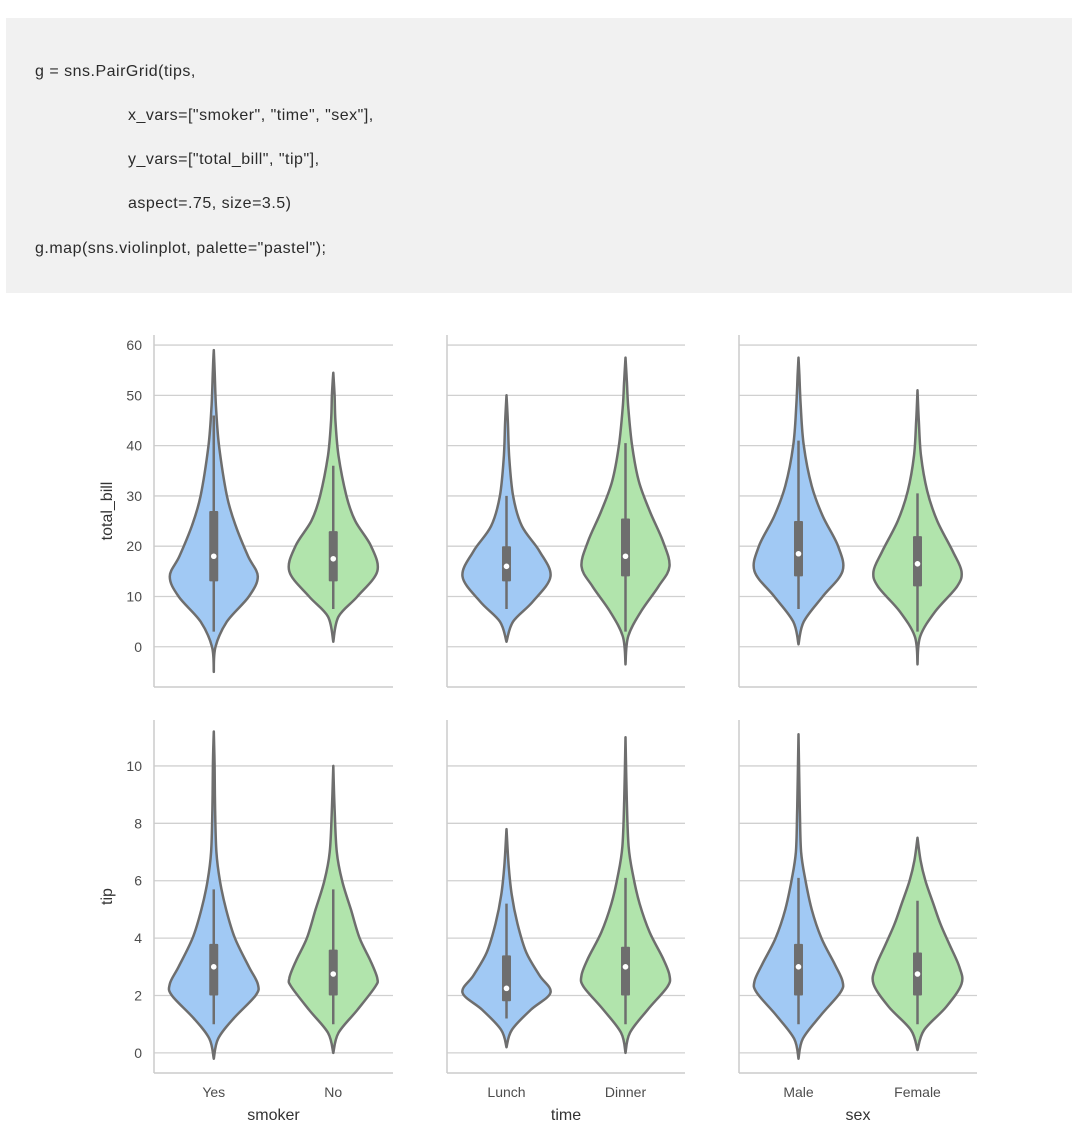  I want to click on panel-total_bill-smoker, so click(273, 511).